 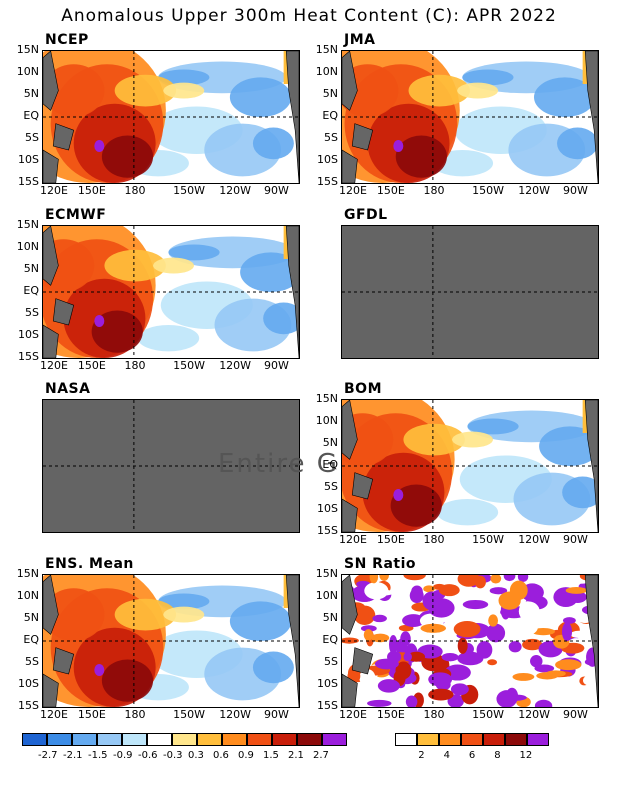 I want to click on colorbar-tick-label: -2.7, so click(x=48, y=755).